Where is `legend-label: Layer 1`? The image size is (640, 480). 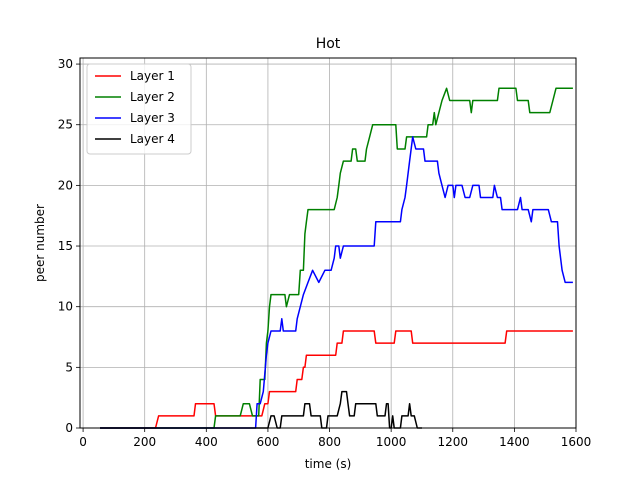 legend-label: Layer 1 is located at coordinates (152, 76).